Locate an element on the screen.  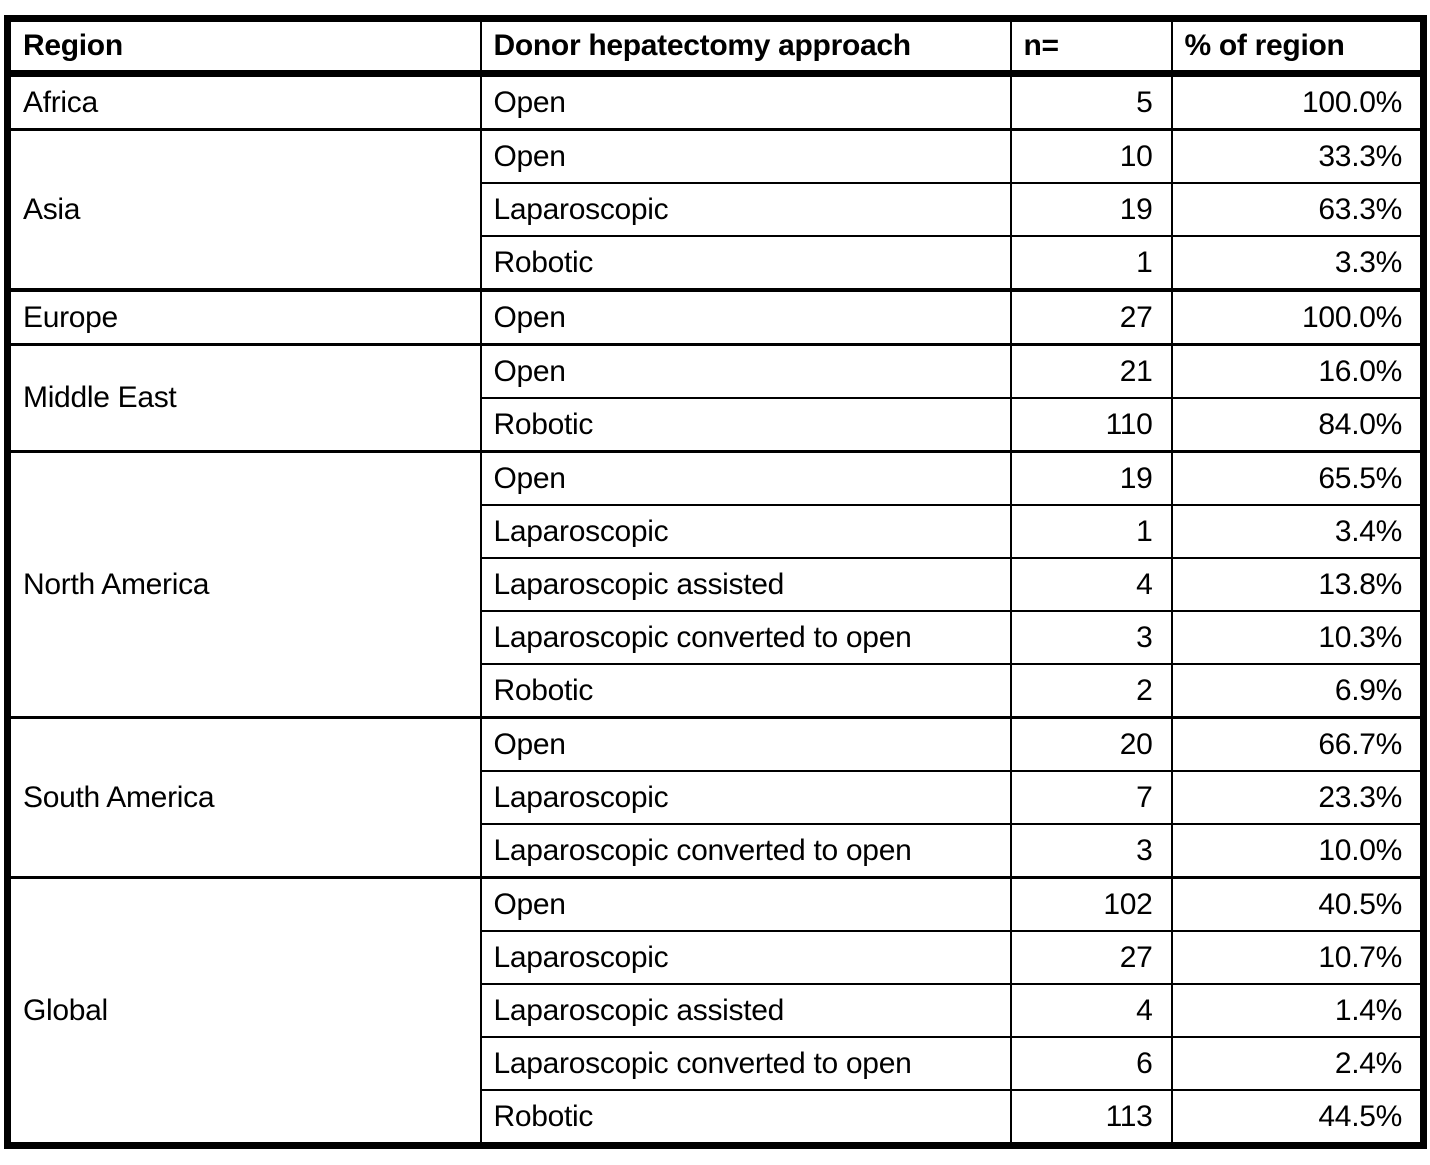
pct-cell: 65.5% is located at coordinates (1297, 478).